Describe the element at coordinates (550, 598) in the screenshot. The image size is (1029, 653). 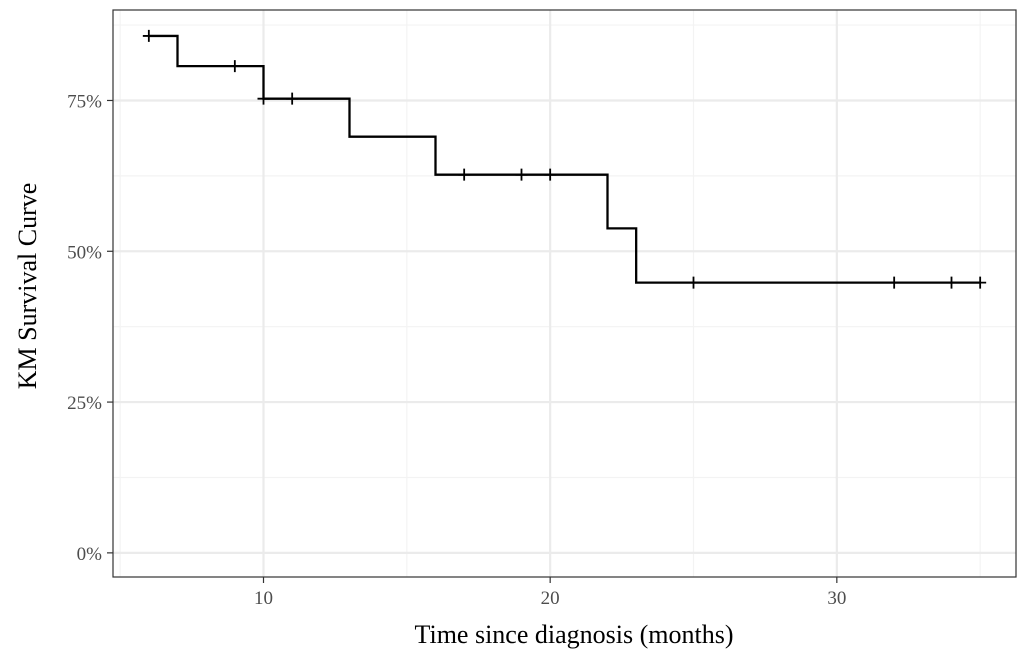
I see `x-tick-label: 20` at that location.